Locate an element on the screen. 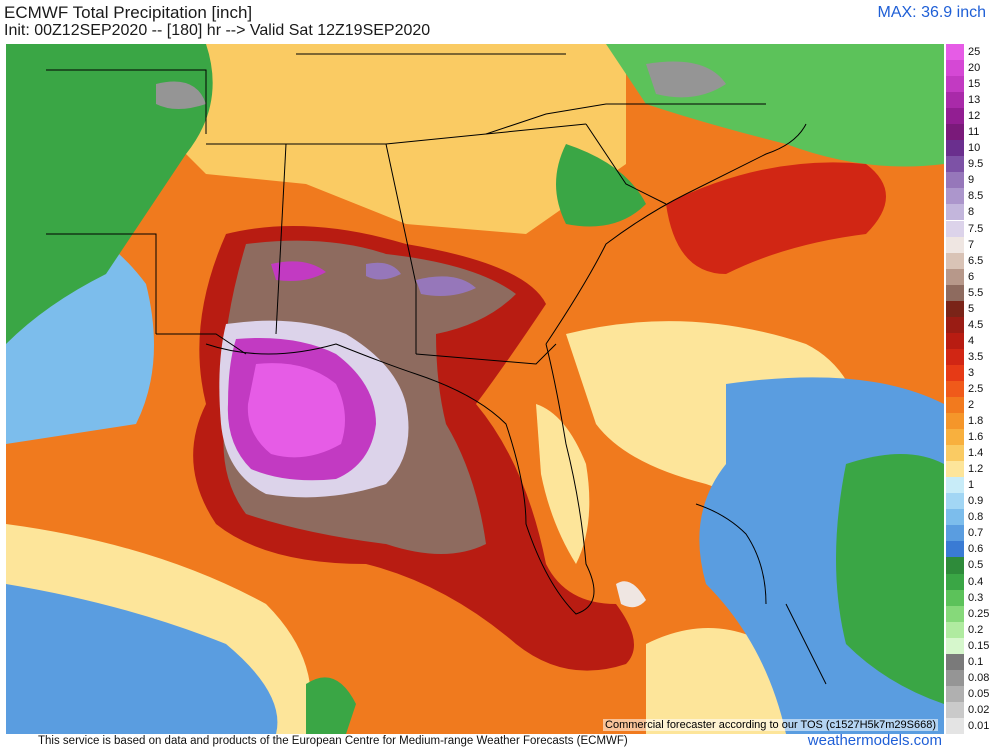 Image resolution: width=1000 pixels, height=750 pixels. precip-grey-ne is located at coordinates (686, 79).